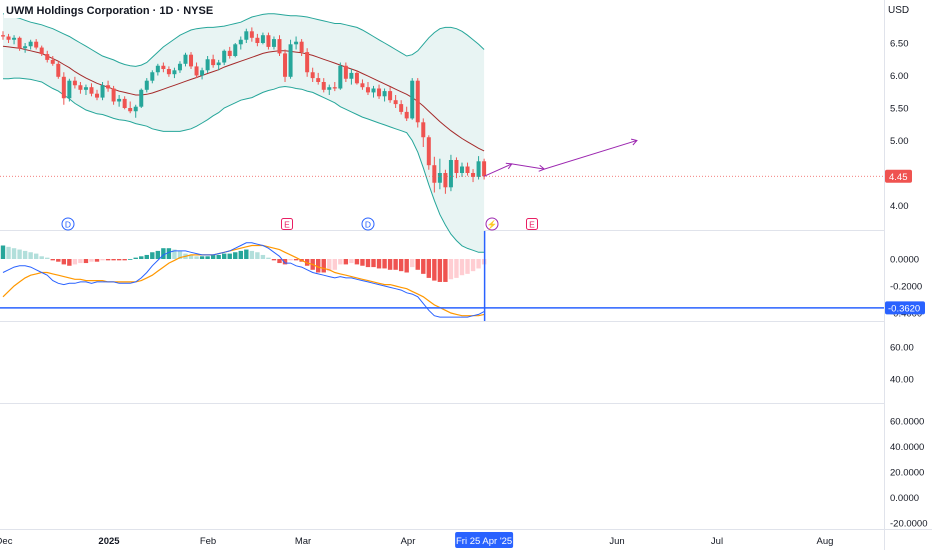  I want to click on event-badge, so click(532, 224).